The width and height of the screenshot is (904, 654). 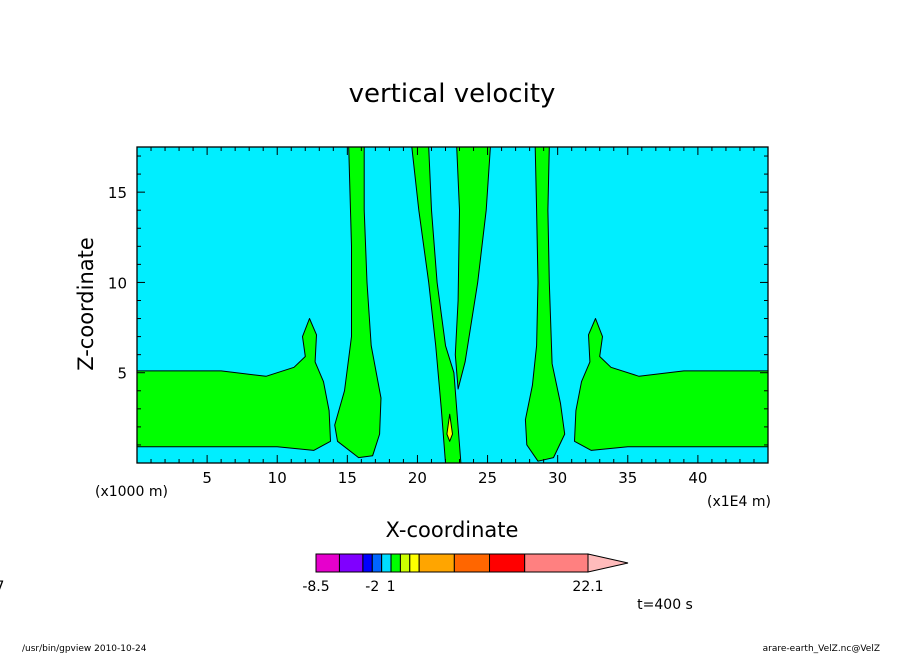 What do you see at coordinates (131, 492) in the screenshot?
I see `x-unit-left-label: (x1000 m)` at bounding box center [131, 492].